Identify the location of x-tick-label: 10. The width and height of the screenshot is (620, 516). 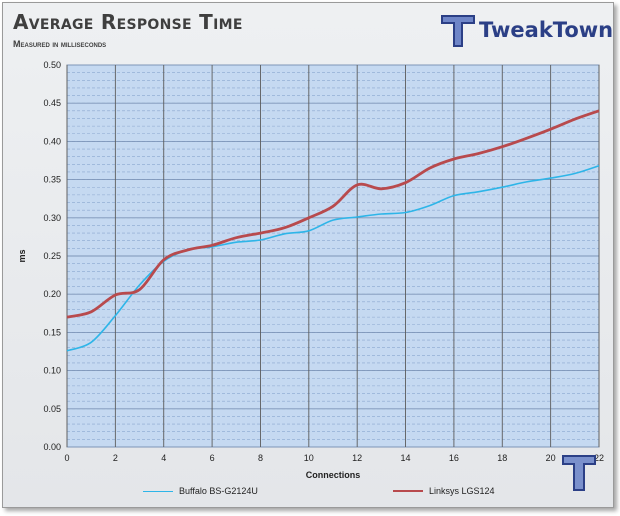
(309, 458).